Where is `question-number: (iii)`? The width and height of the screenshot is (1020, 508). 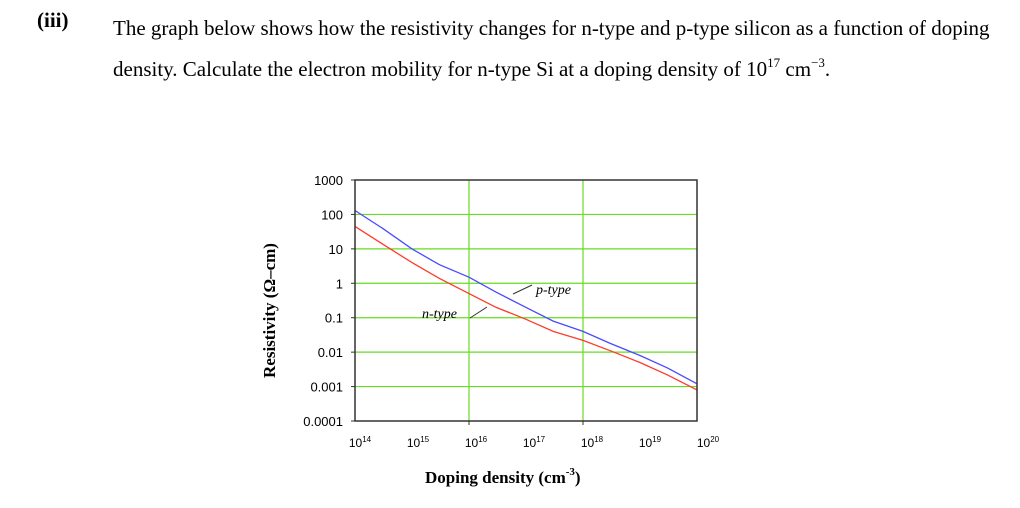 question-number: (iii) is located at coordinates (53, 20).